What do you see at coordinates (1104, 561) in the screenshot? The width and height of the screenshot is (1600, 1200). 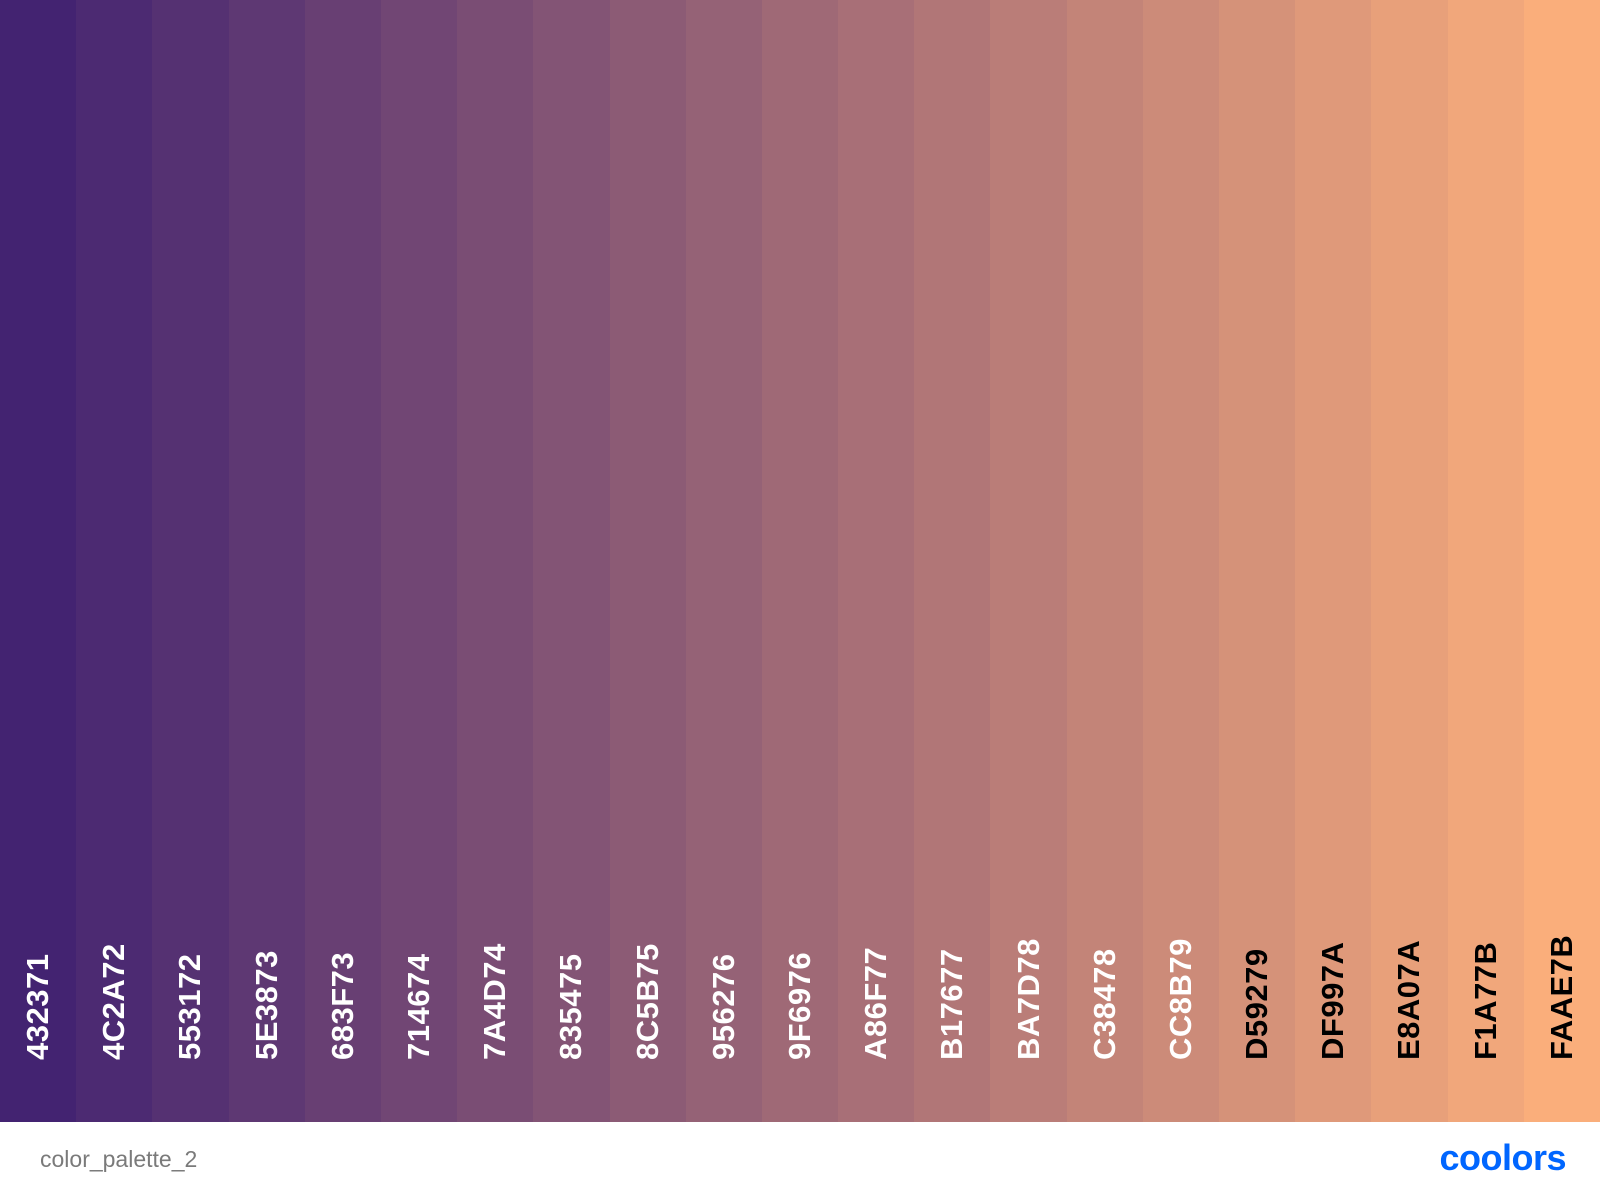 I see `color-swatch: C38478` at bounding box center [1104, 561].